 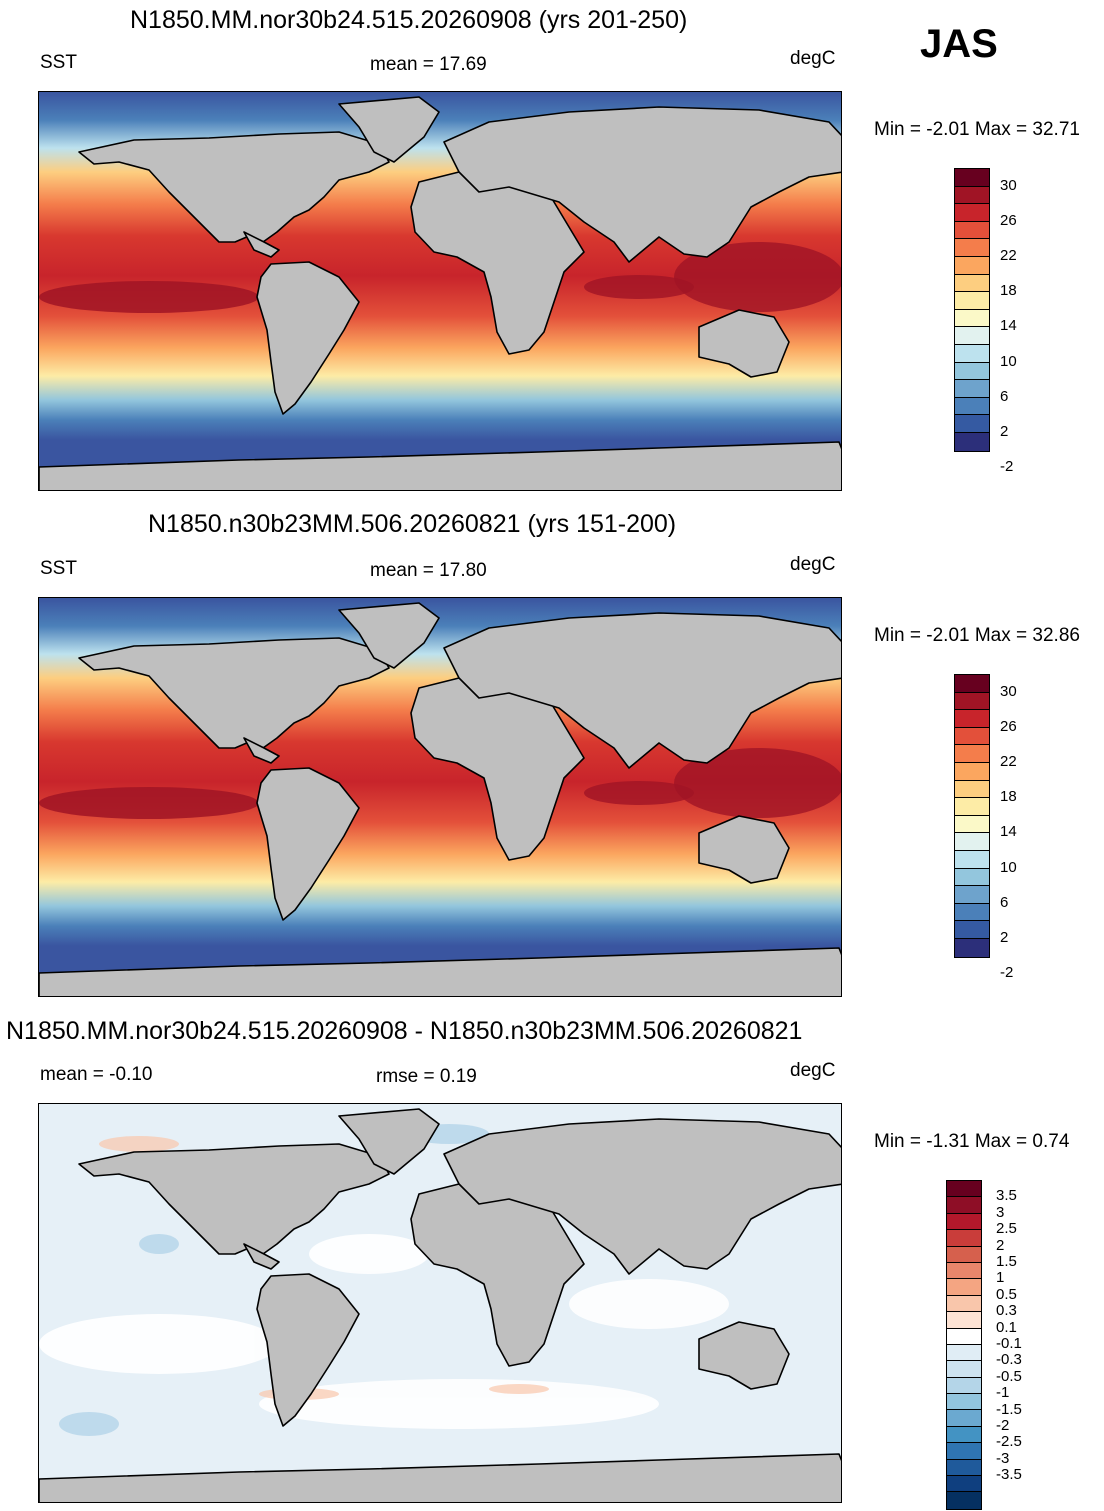 What do you see at coordinates (1009, 1442) in the screenshot?
I see `colorbar-tick-label: -2.5` at bounding box center [1009, 1442].